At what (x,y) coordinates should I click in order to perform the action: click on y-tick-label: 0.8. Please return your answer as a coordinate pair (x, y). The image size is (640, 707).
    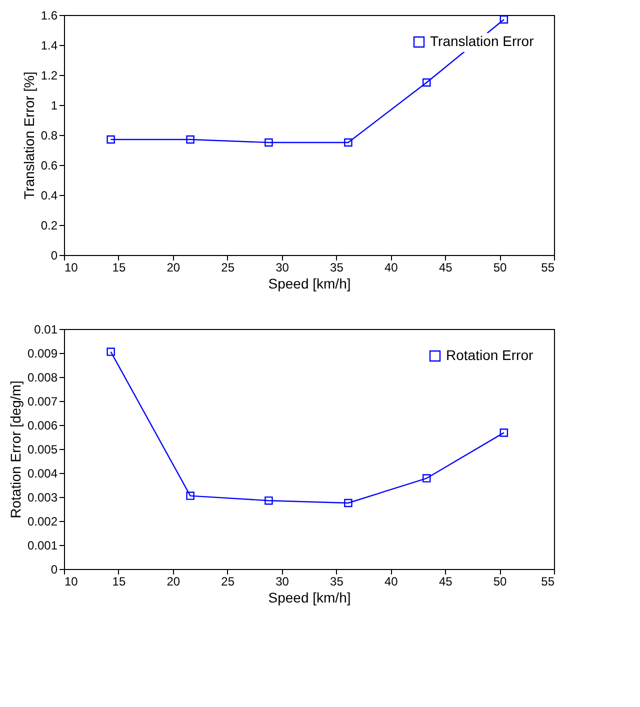
    Looking at the image, I should click on (49, 135).